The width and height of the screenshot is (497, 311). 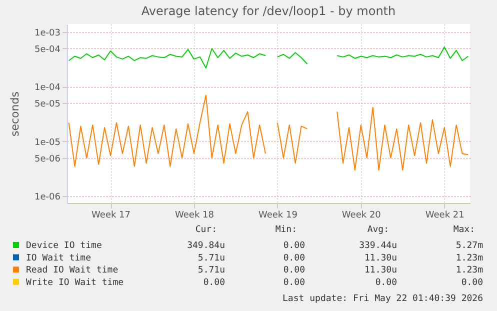 I want to click on legend-label: IO Wait time, so click(x=59, y=258).